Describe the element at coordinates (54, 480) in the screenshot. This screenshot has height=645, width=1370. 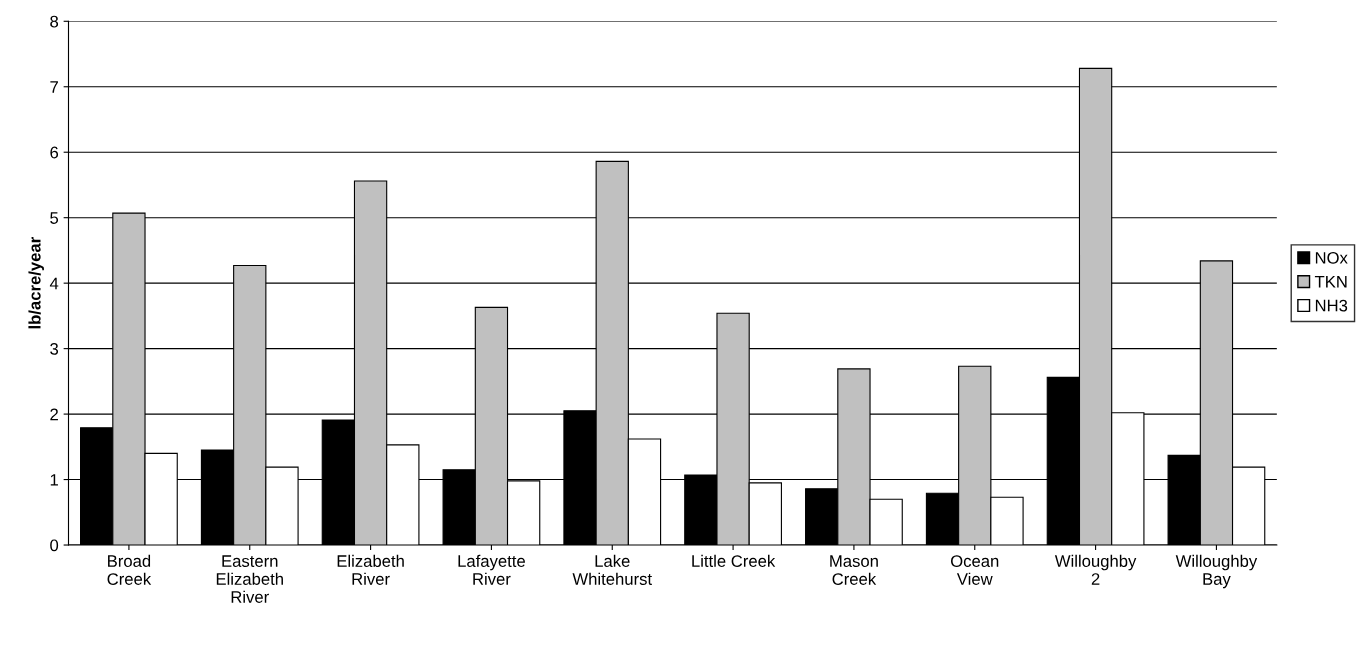
I see `y-tick-label: 1` at that location.